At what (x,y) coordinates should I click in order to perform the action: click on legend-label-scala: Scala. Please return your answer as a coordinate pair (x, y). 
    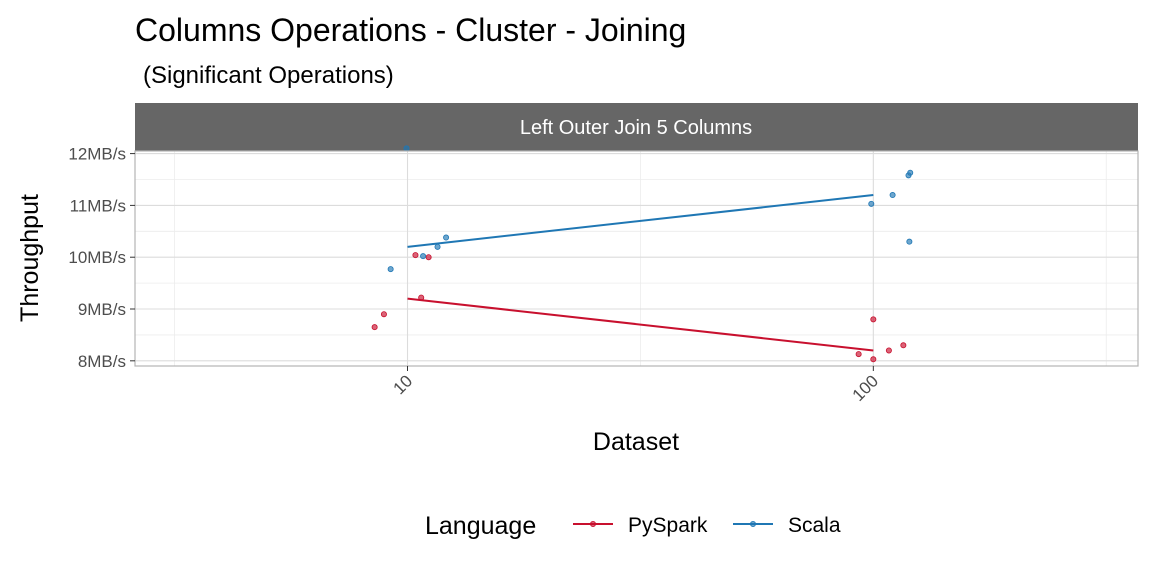
    Looking at the image, I should click on (814, 525).